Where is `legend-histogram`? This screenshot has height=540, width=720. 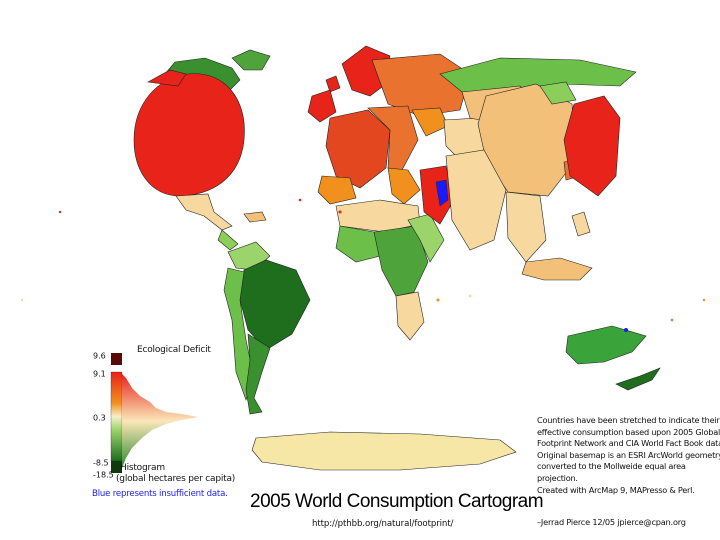 legend-histogram is located at coordinates (160, 421).